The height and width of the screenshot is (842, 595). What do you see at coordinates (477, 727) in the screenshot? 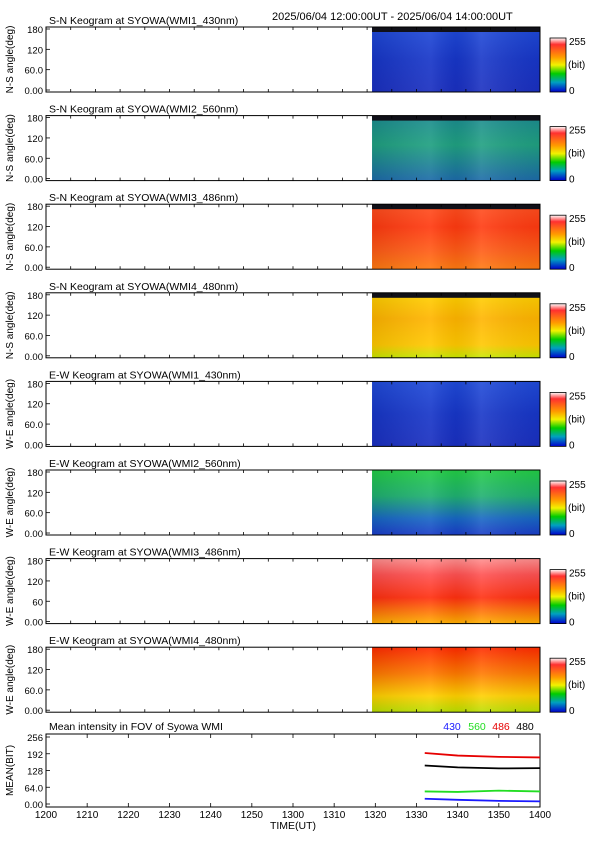
I see `legend-entry-560: 560` at bounding box center [477, 727].